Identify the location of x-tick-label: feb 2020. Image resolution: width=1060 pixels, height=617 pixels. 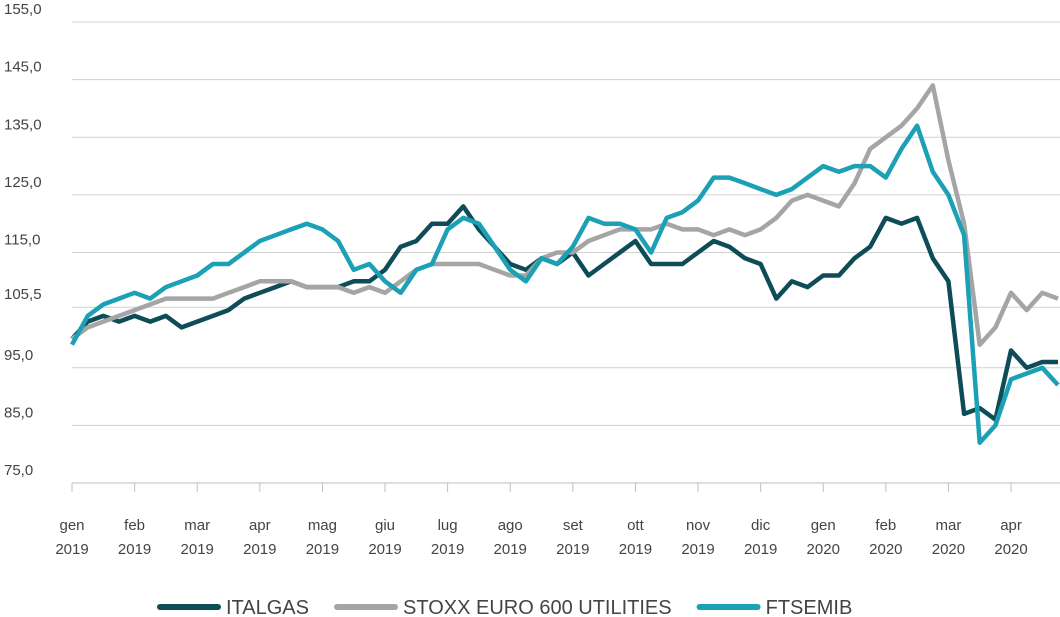
(885, 537).